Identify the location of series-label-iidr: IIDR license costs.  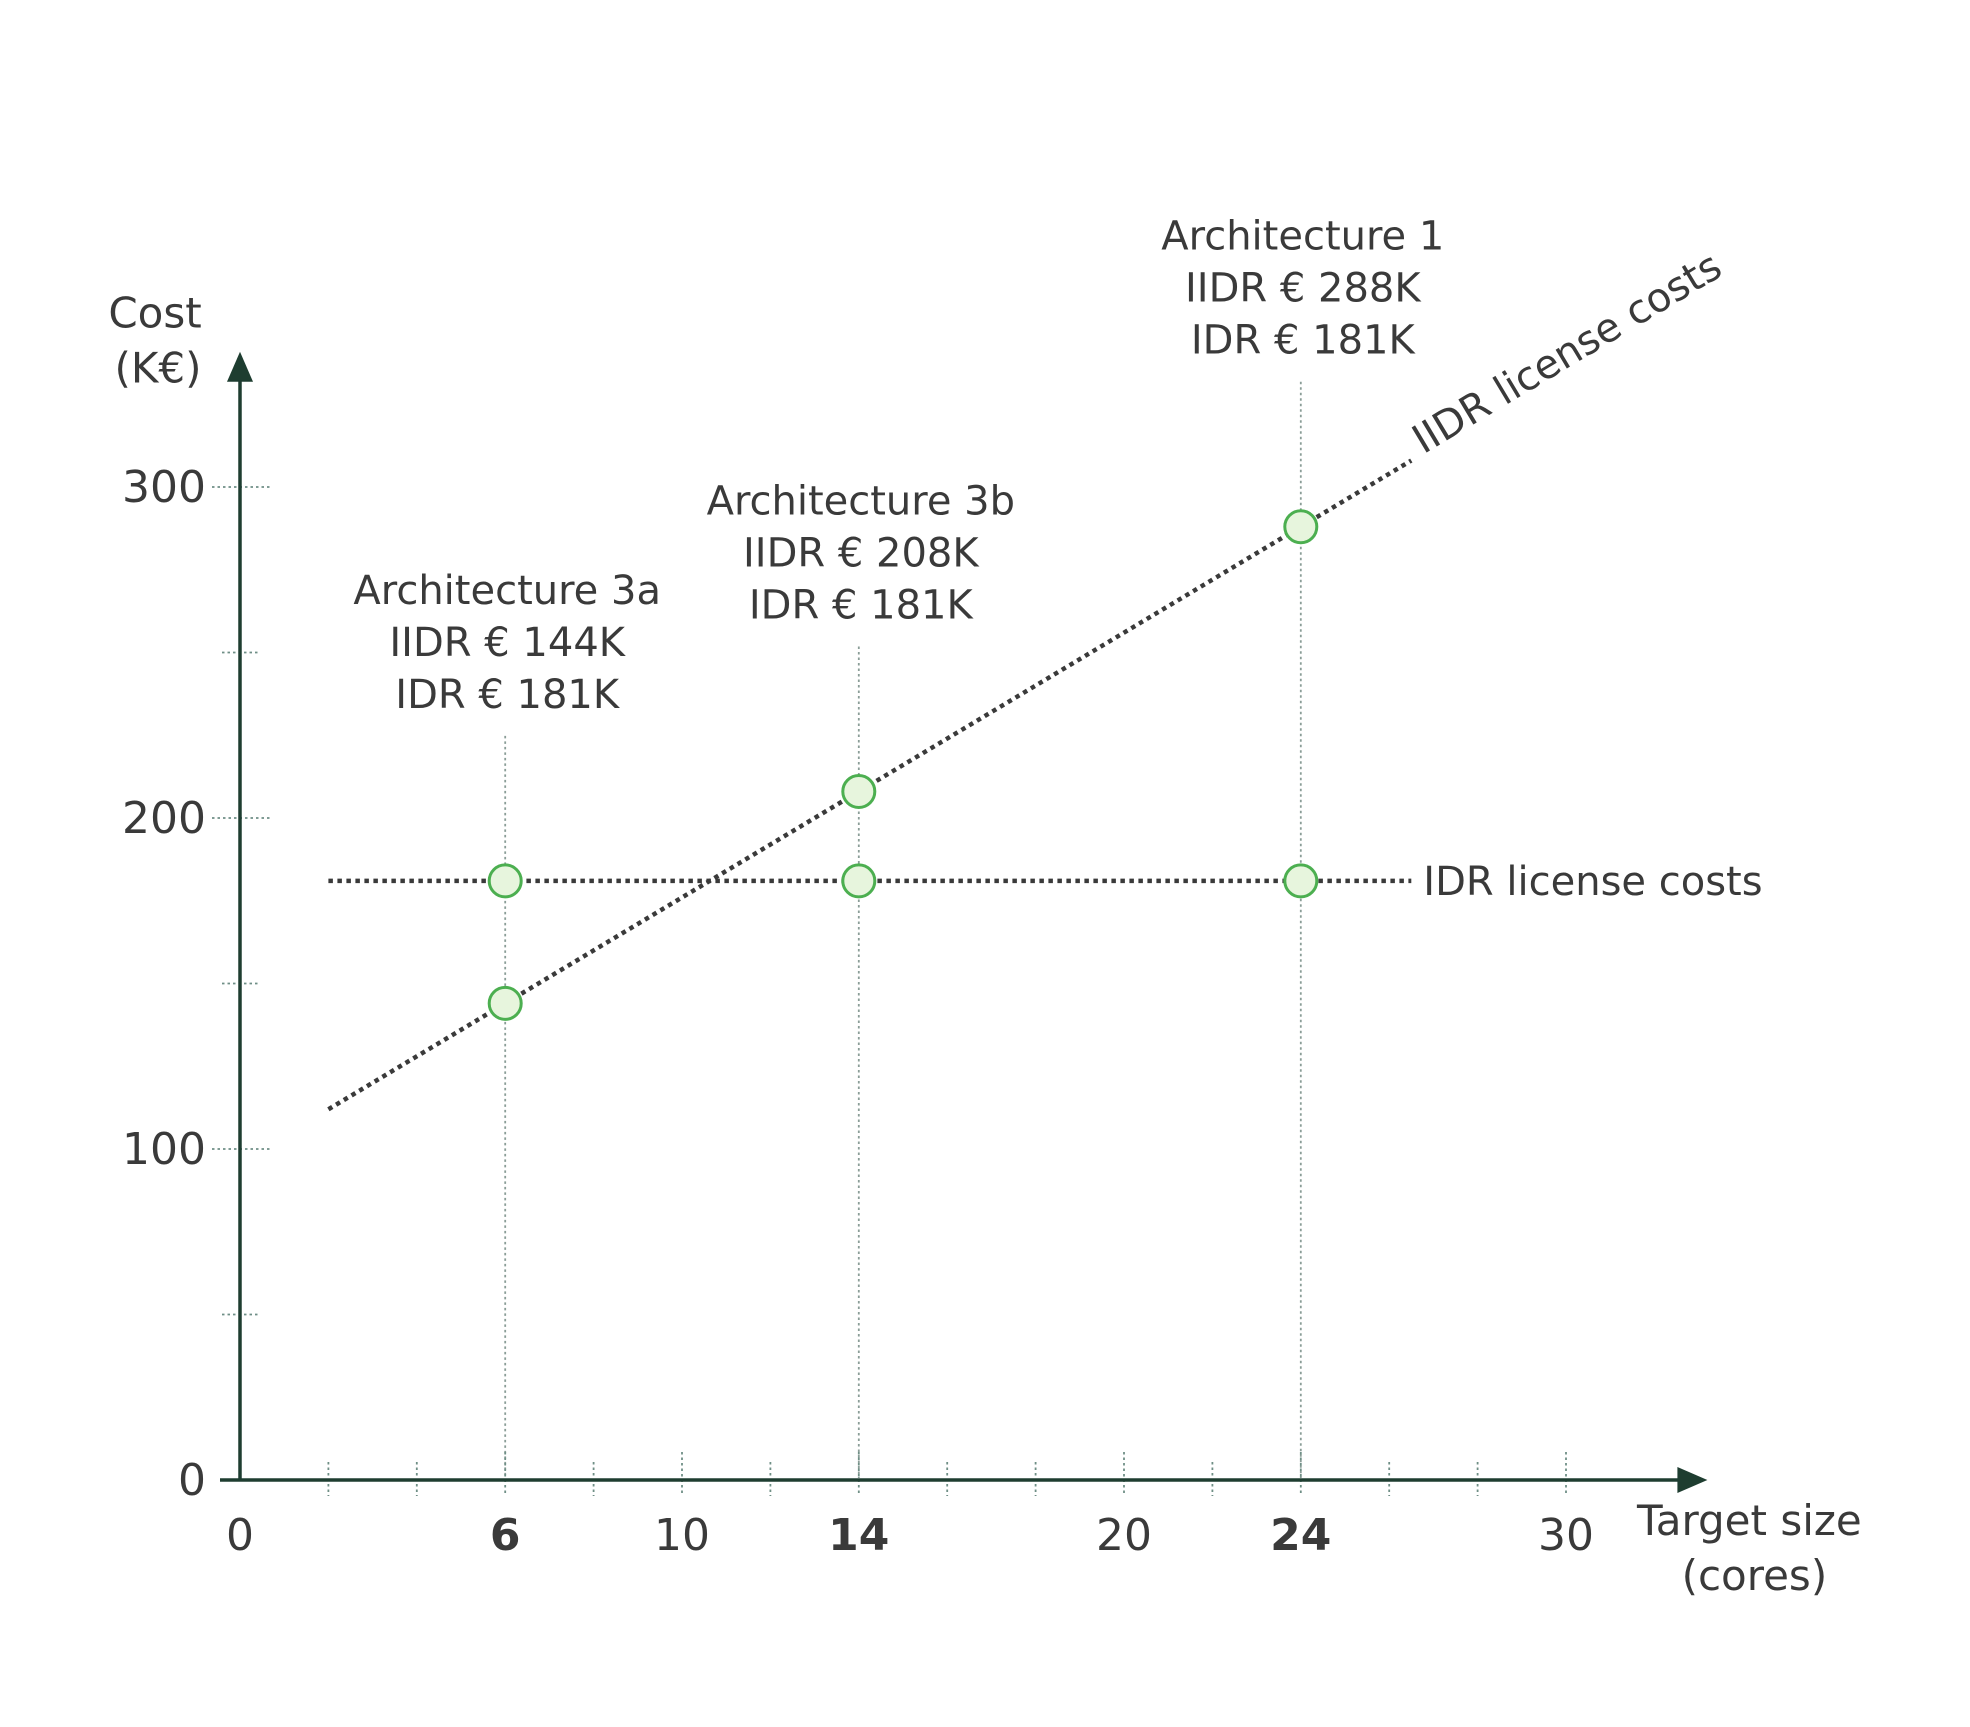
(1567, 353).